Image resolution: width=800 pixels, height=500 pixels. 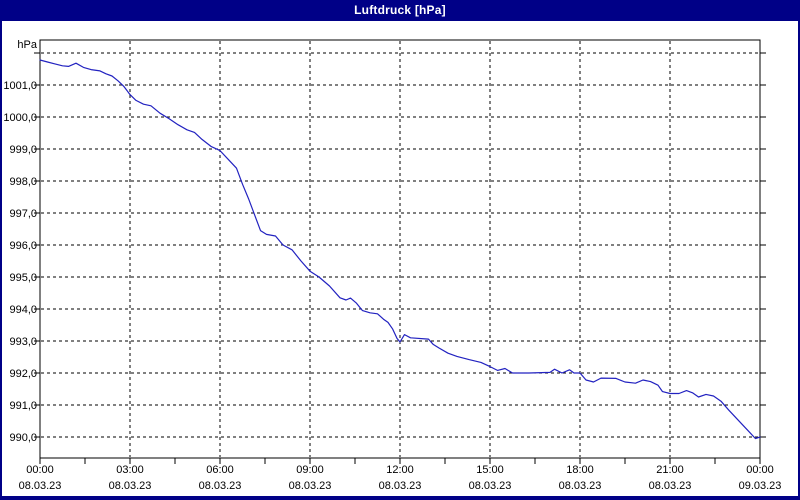 What do you see at coordinates (23, 278) in the screenshot?
I see `y-axis-label: 995,0` at bounding box center [23, 278].